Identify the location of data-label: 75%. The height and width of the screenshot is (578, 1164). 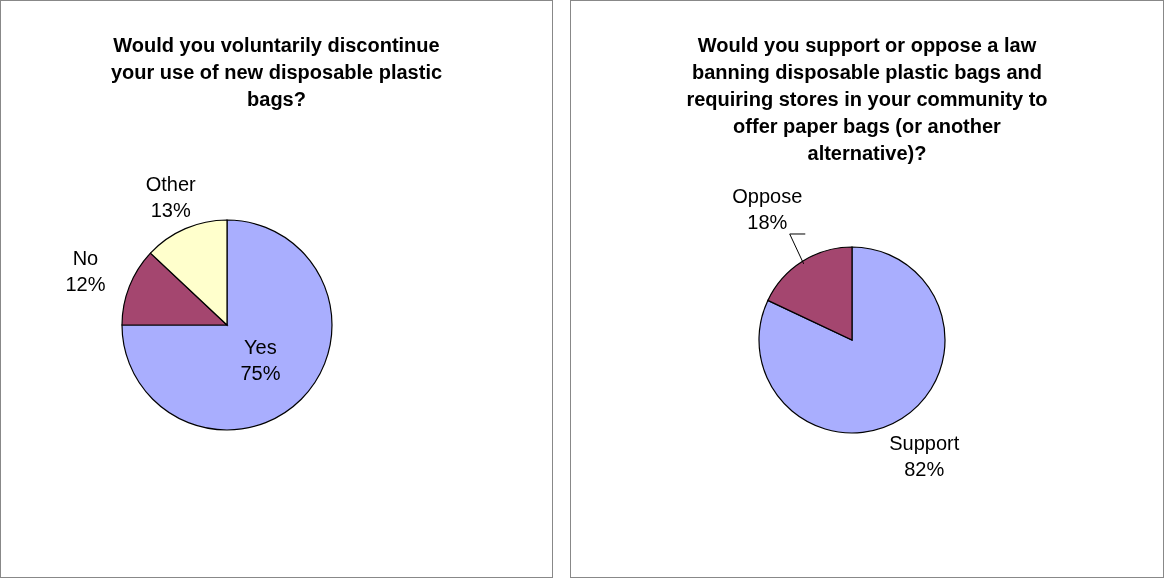
(260, 373).